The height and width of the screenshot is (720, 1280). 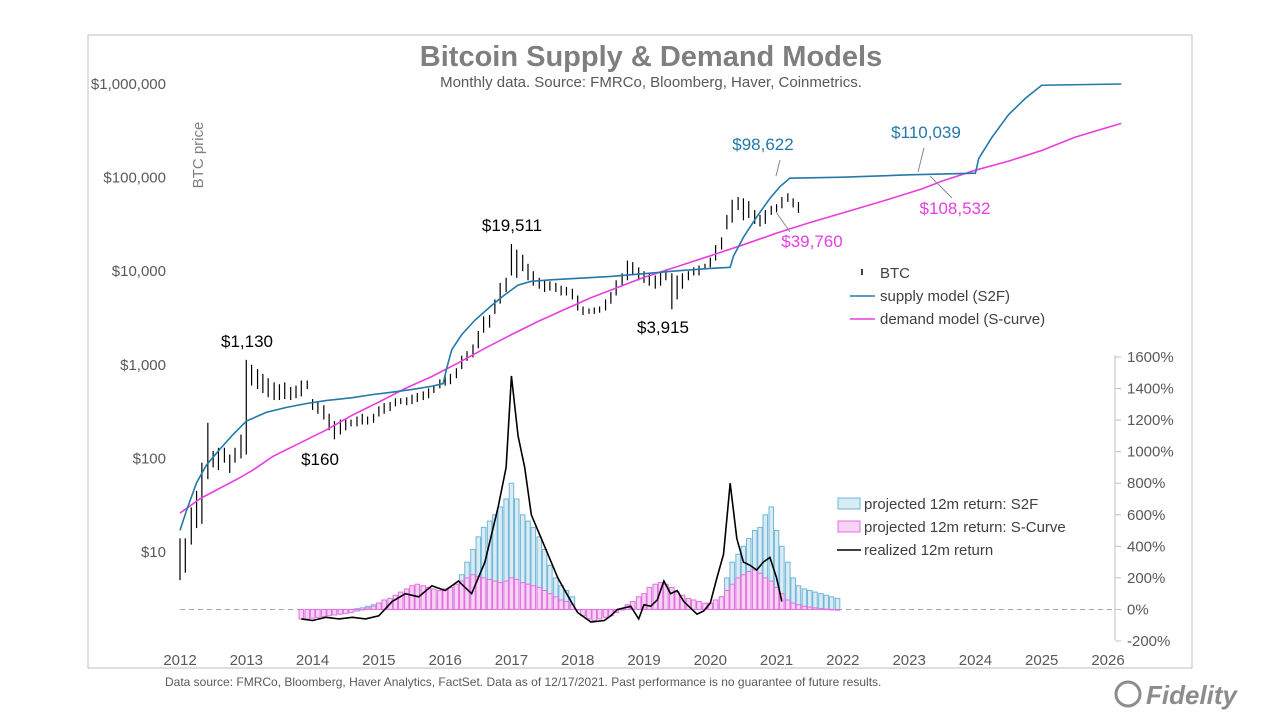 What do you see at coordinates (149, 458) in the screenshot?
I see `y-tick-label: $100` at bounding box center [149, 458].